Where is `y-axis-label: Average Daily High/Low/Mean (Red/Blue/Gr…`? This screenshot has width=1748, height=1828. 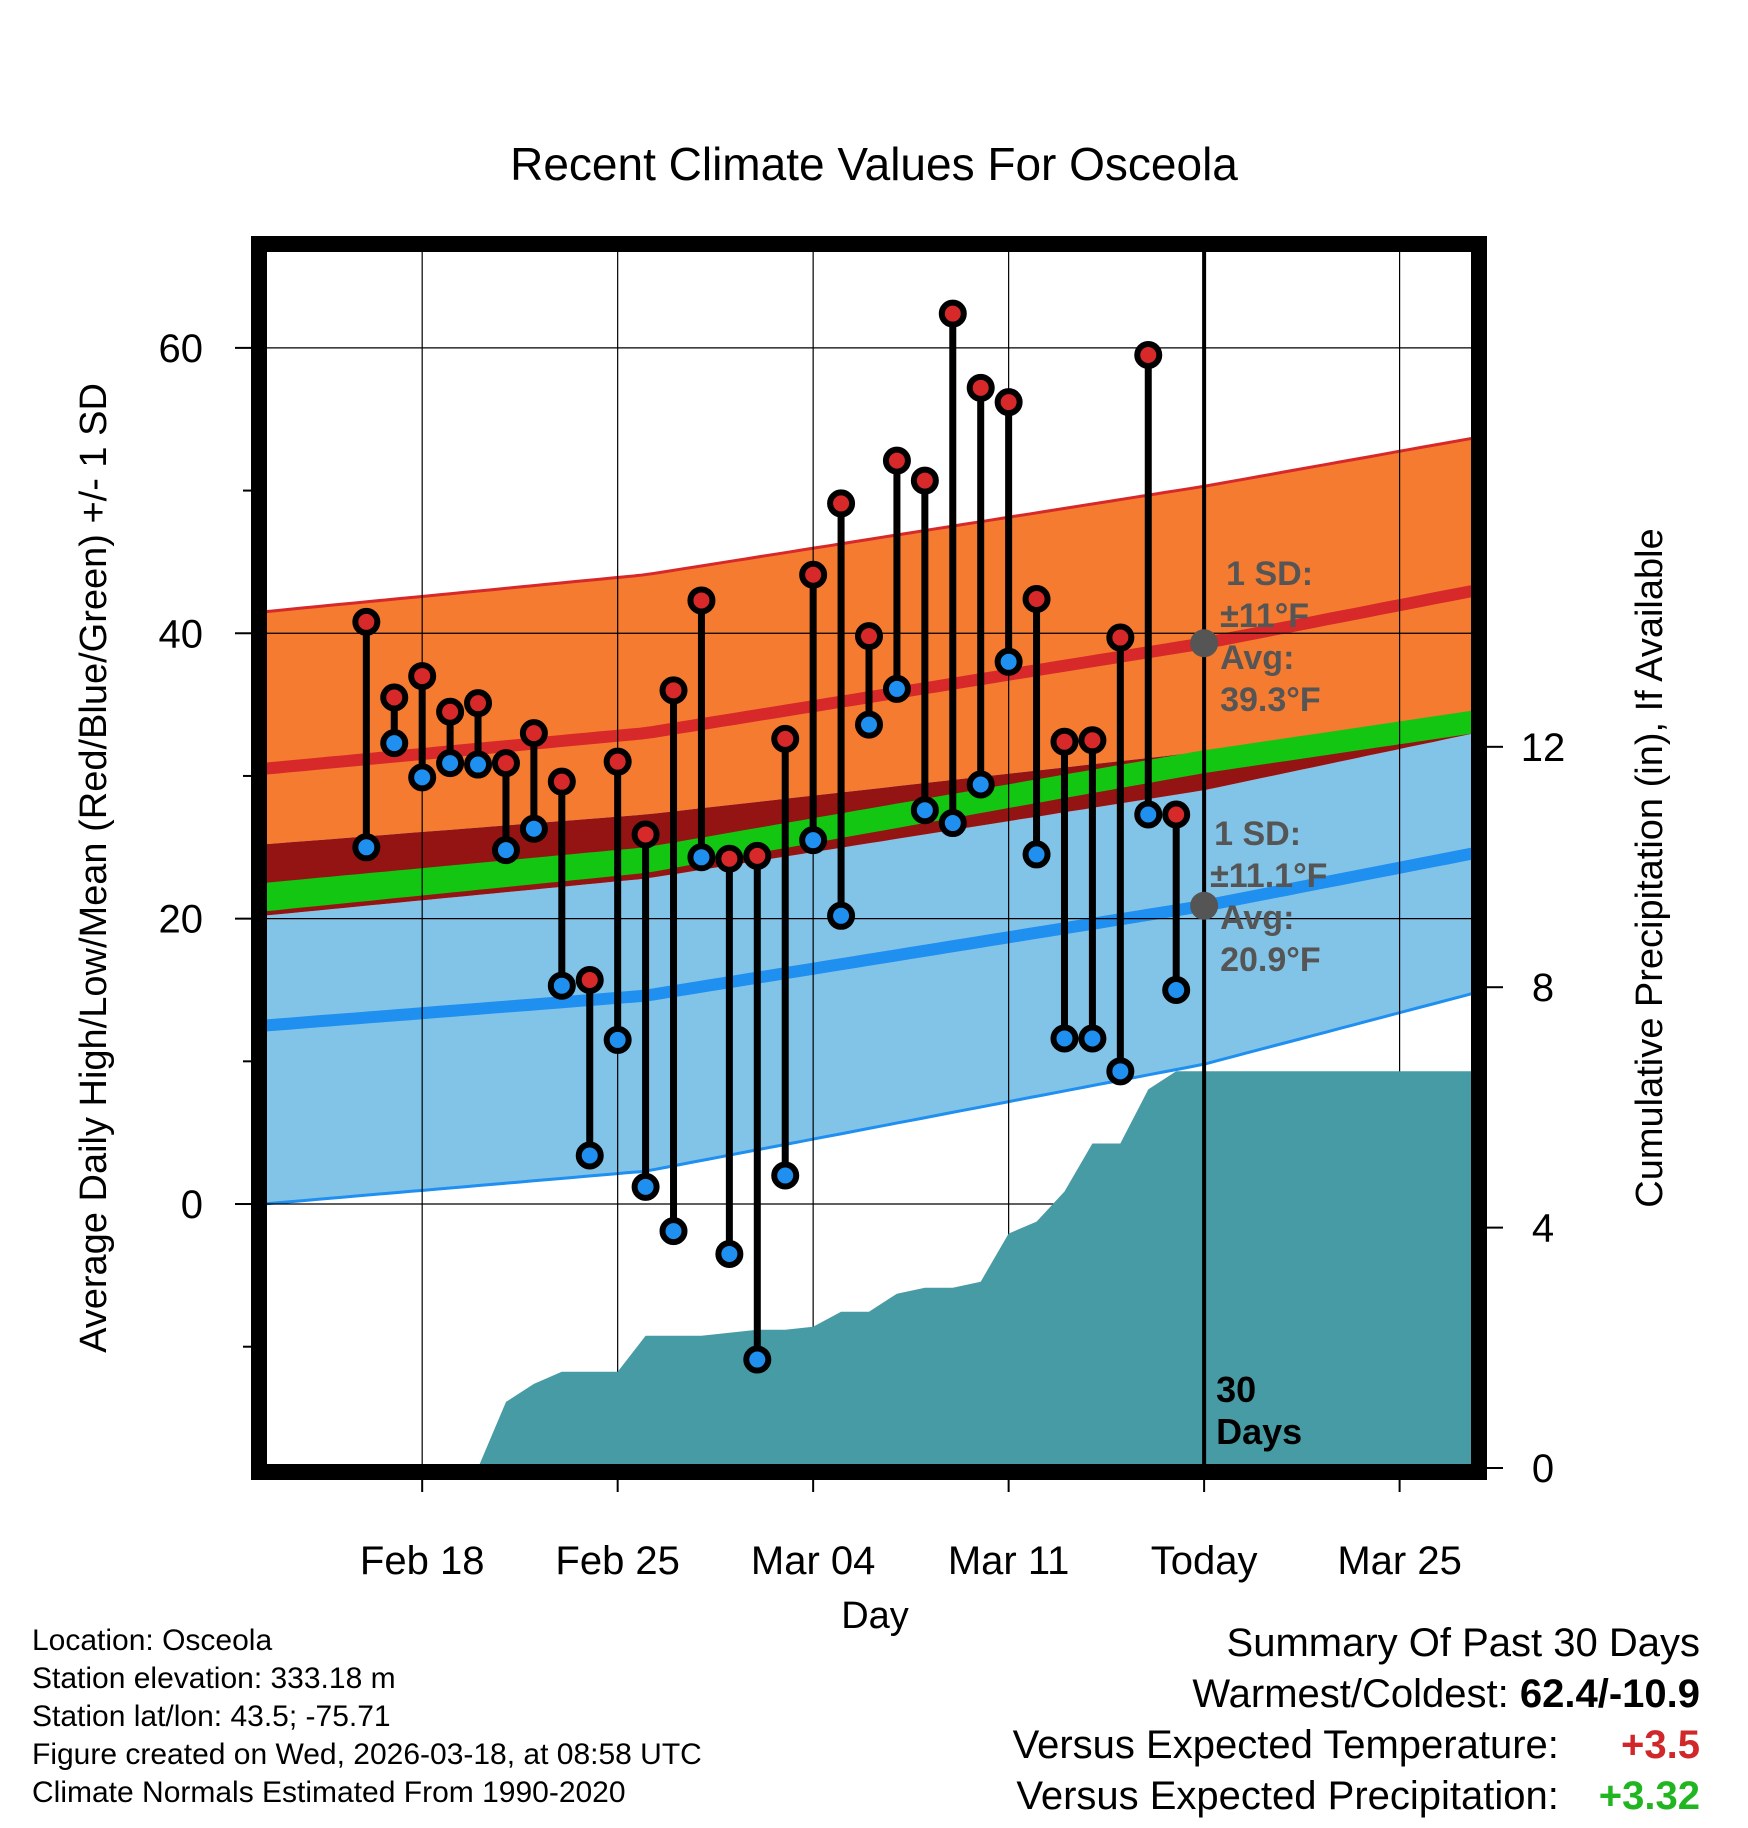
y-axis-label: Average Daily High/Low/Mean (Red/Blue/Gr… is located at coordinates (94, 868).